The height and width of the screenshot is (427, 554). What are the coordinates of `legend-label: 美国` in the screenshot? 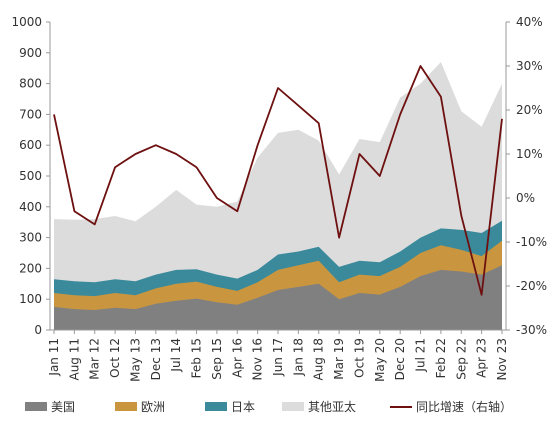 It's located at (63, 407).